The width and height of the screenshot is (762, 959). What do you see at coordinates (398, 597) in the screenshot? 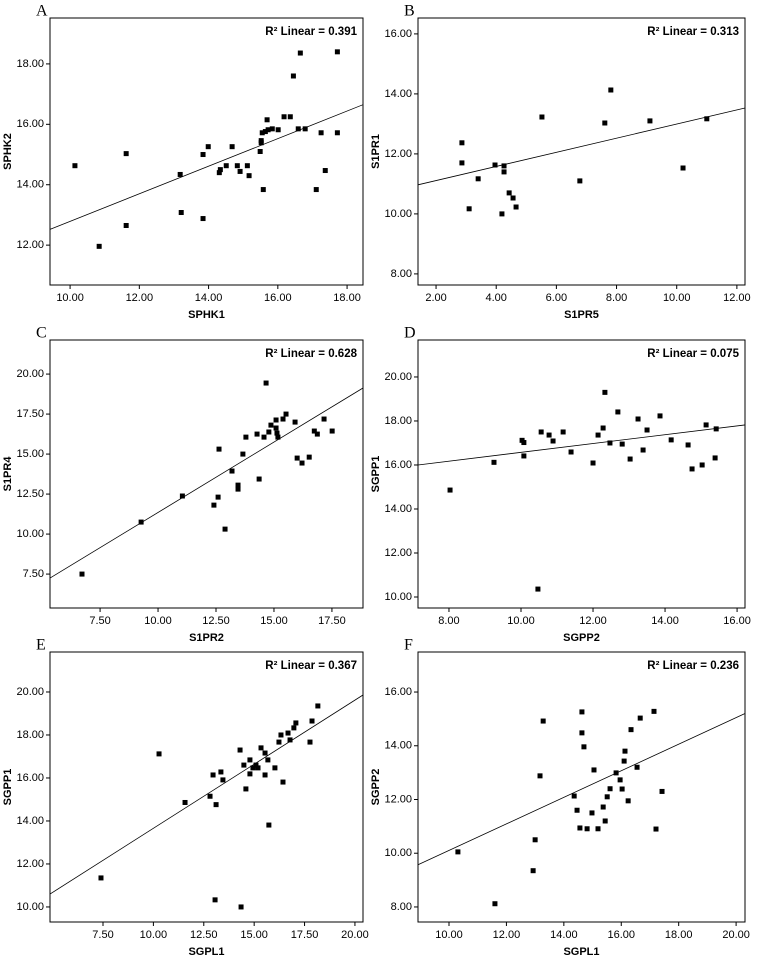
I see `y-tick-label: 10.00` at bounding box center [398, 597].